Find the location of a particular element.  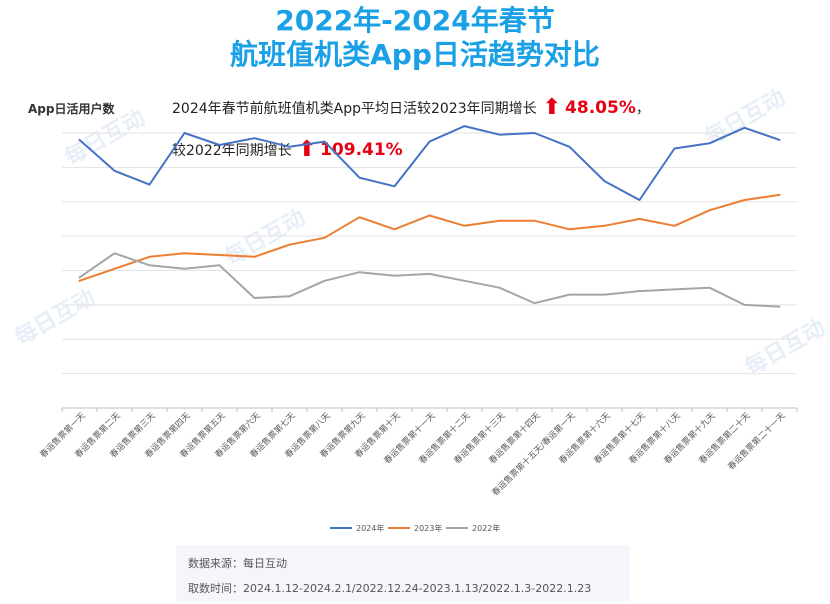

legend-label: 2023年 is located at coordinates (428, 528).